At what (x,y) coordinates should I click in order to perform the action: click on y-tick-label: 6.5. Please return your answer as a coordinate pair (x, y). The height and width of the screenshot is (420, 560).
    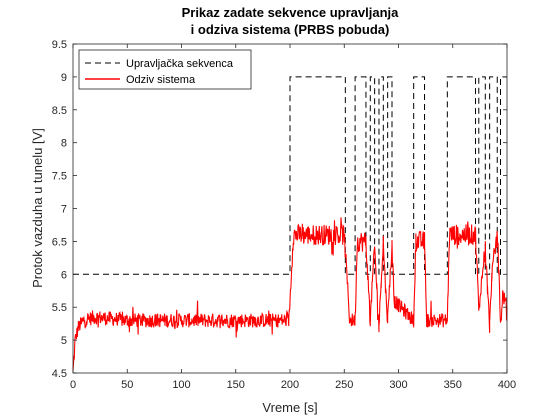
    Looking at the image, I should click on (59, 242).